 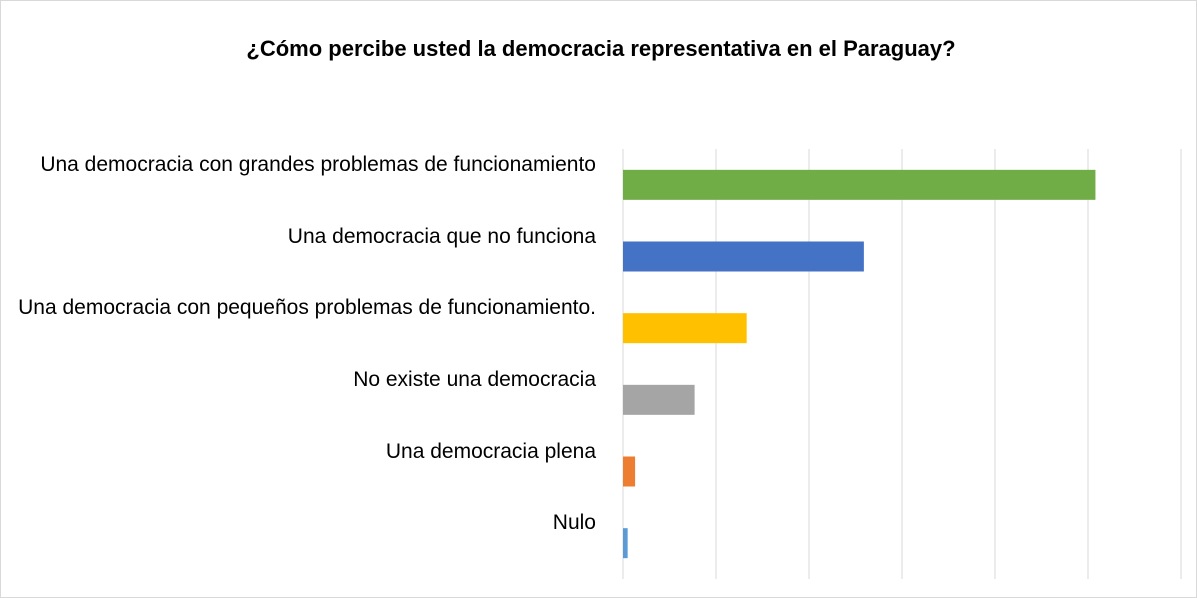 What do you see at coordinates (574, 523) in the screenshot?
I see `category-label: Nulo` at bounding box center [574, 523].